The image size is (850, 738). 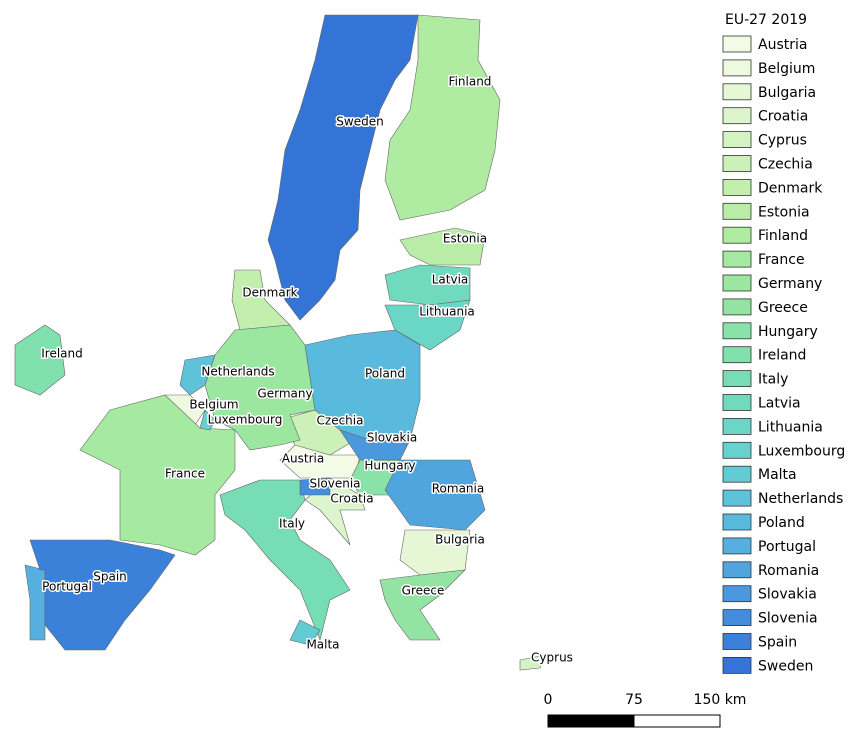 What do you see at coordinates (779, 404) in the screenshot?
I see `legend-label: Latvia` at bounding box center [779, 404].